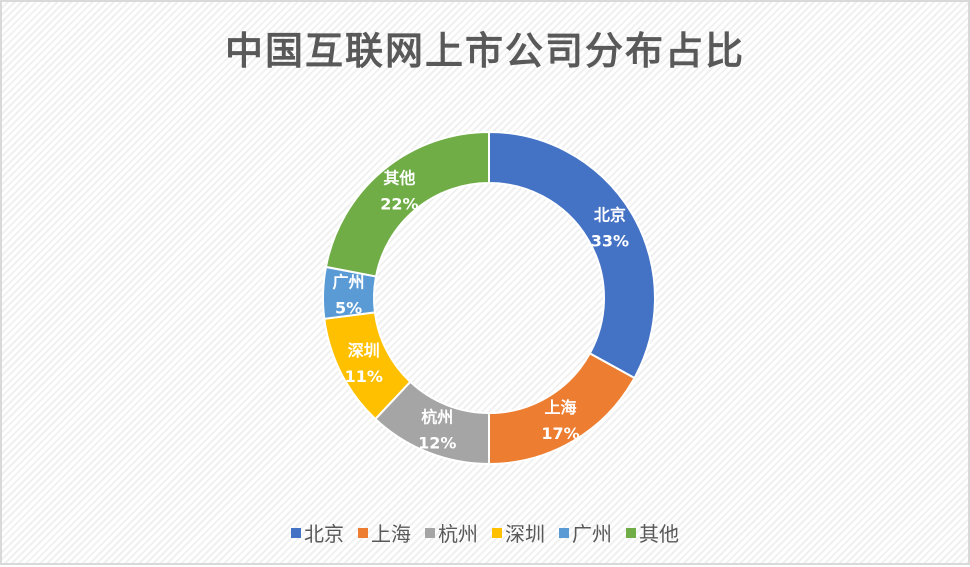 This screenshot has height=567, width=970. What do you see at coordinates (484, 51) in the screenshot?
I see `chart-title: 中国互联网上市公司分布占比` at bounding box center [484, 51].